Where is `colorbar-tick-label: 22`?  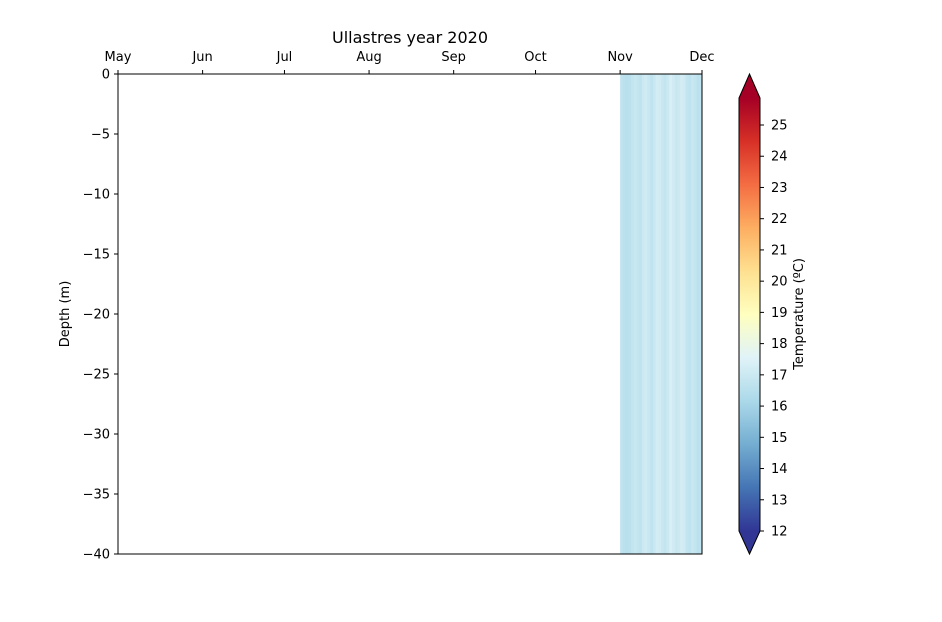
colorbar-tick-label: 22 is located at coordinates (779, 219).